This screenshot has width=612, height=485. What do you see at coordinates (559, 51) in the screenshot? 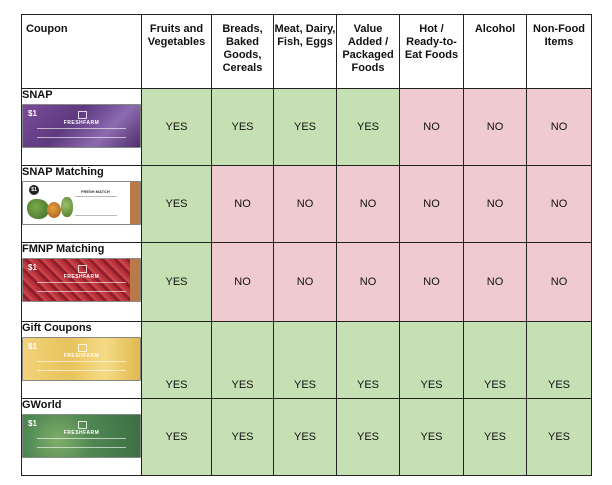
I see `header-non-food: Non-Food Items` at bounding box center [559, 51].